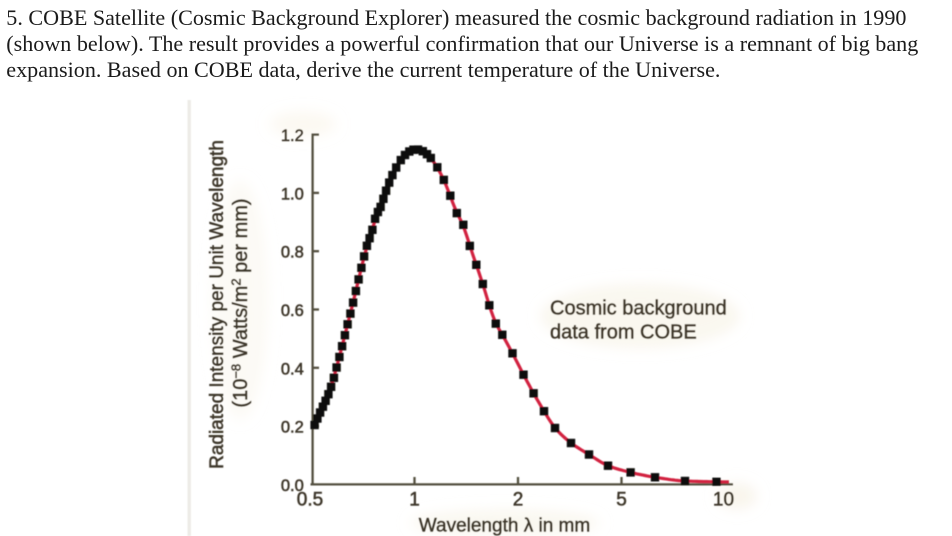  Describe the element at coordinates (217, 304) in the screenshot. I see `svg-text:Radiated Intensity per Unit Wa: Radiated Intensity per Unit Wavelength` at that location.